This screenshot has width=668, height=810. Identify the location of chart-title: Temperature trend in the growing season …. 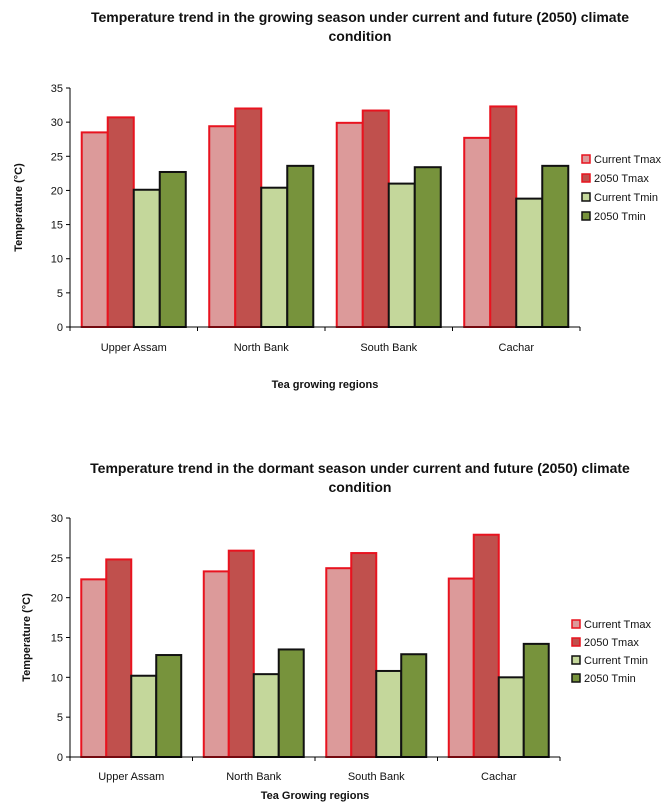
(360, 26).